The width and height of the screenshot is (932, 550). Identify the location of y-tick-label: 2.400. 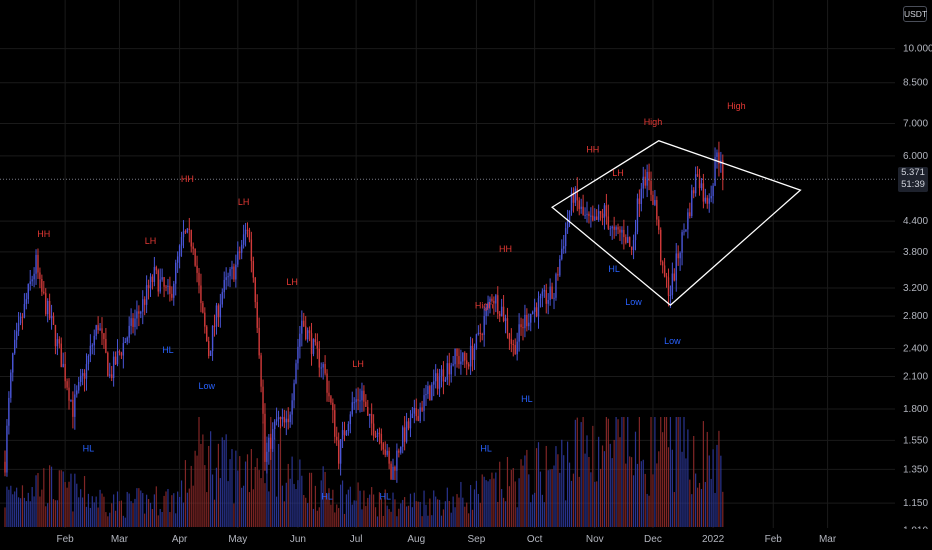
(915, 348).